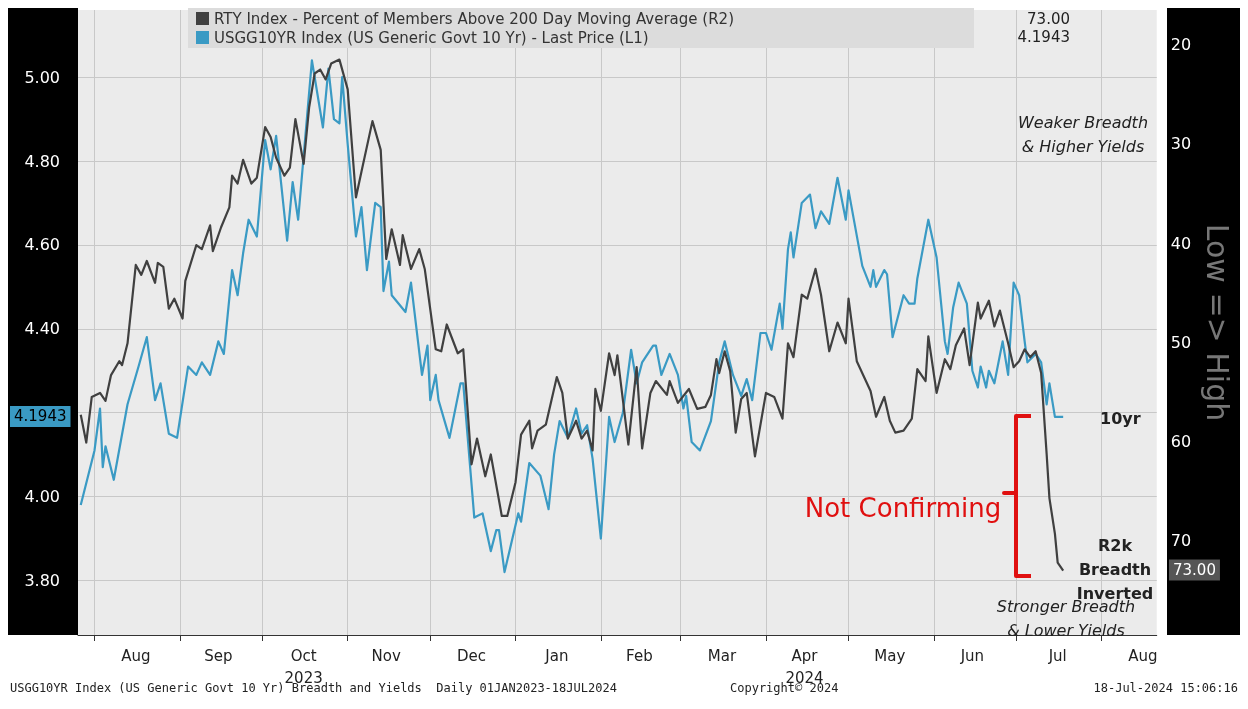 This screenshot has height=709, width=1248. I want to click on y-tick-label: 4.40, so click(42, 329).